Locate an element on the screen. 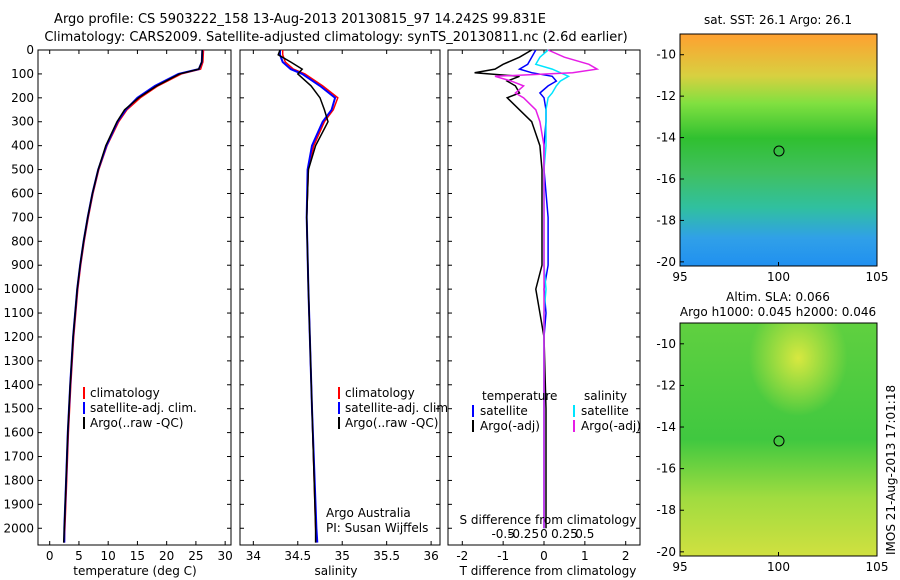 The image size is (900, 580). ytick-label: 1900 is located at coordinates (18, 504).